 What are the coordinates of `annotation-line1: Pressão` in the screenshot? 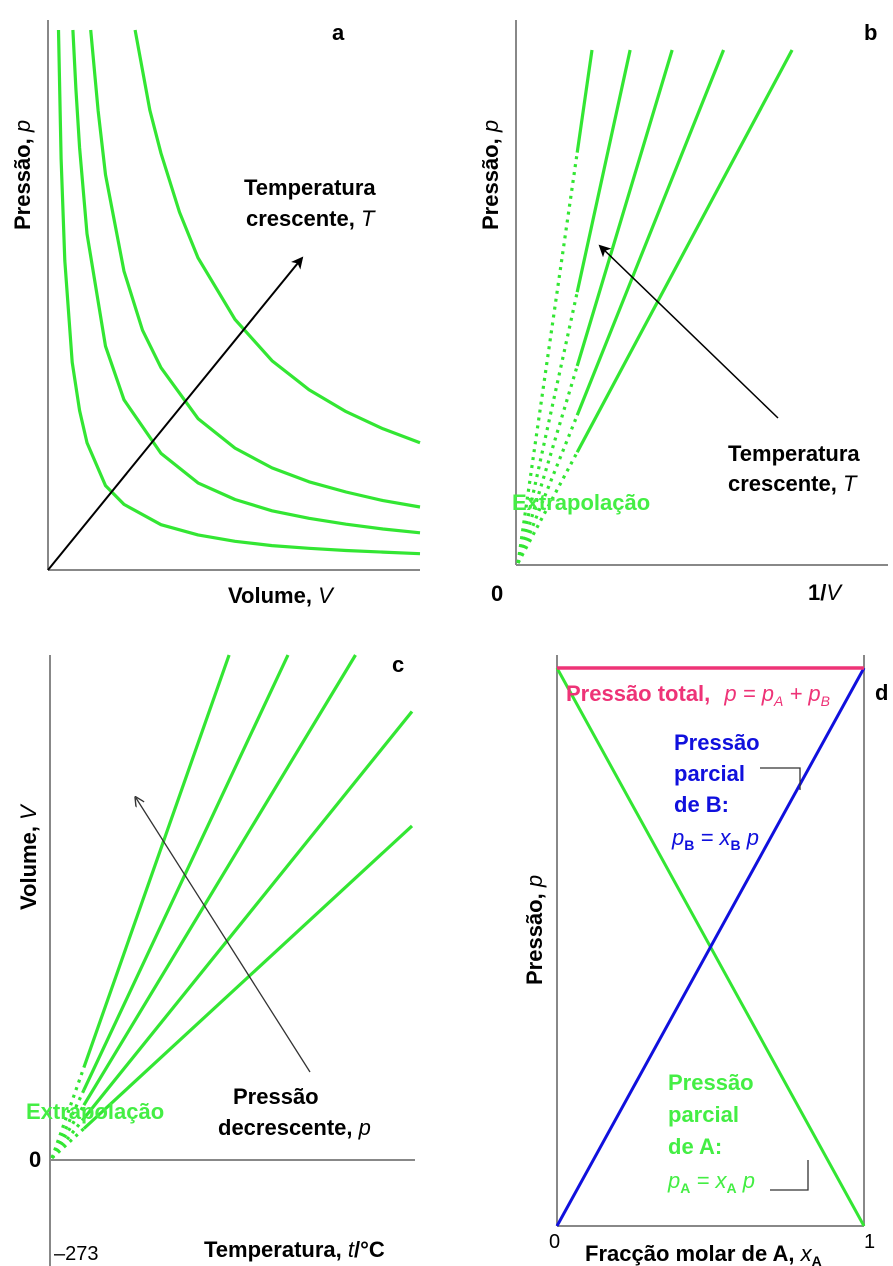 It's located at (276, 1096).